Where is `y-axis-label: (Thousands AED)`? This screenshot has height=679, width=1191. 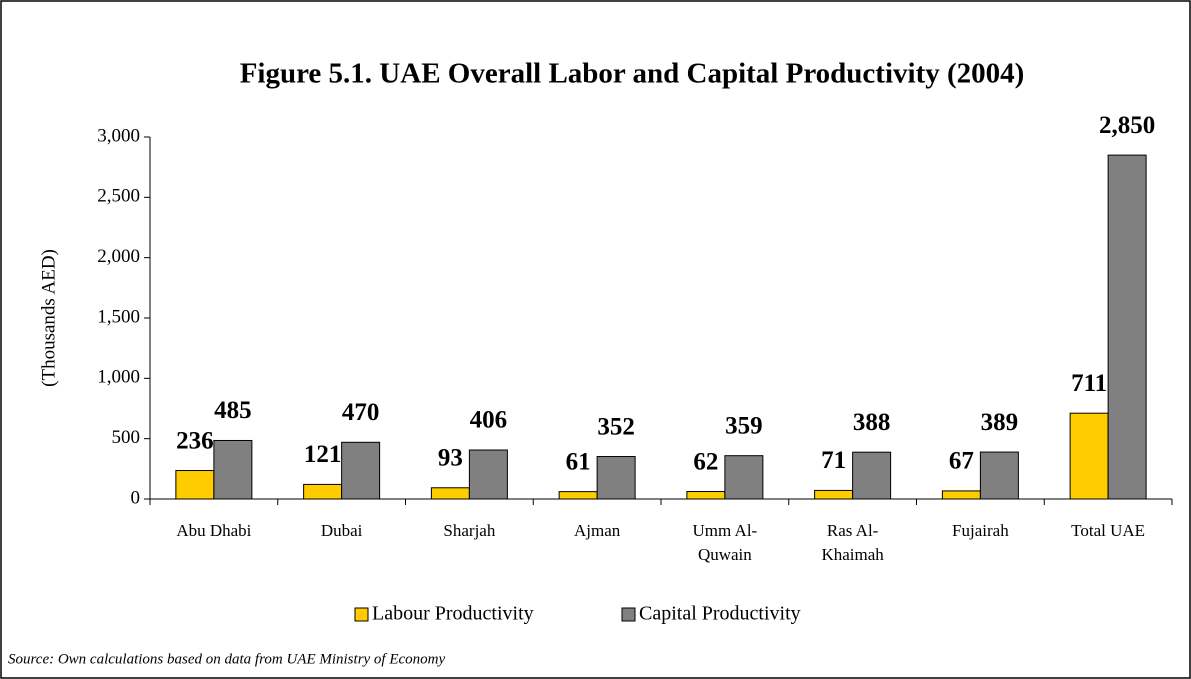 y-axis-label: (Thousands AED) is located at coordinates (48, 318).